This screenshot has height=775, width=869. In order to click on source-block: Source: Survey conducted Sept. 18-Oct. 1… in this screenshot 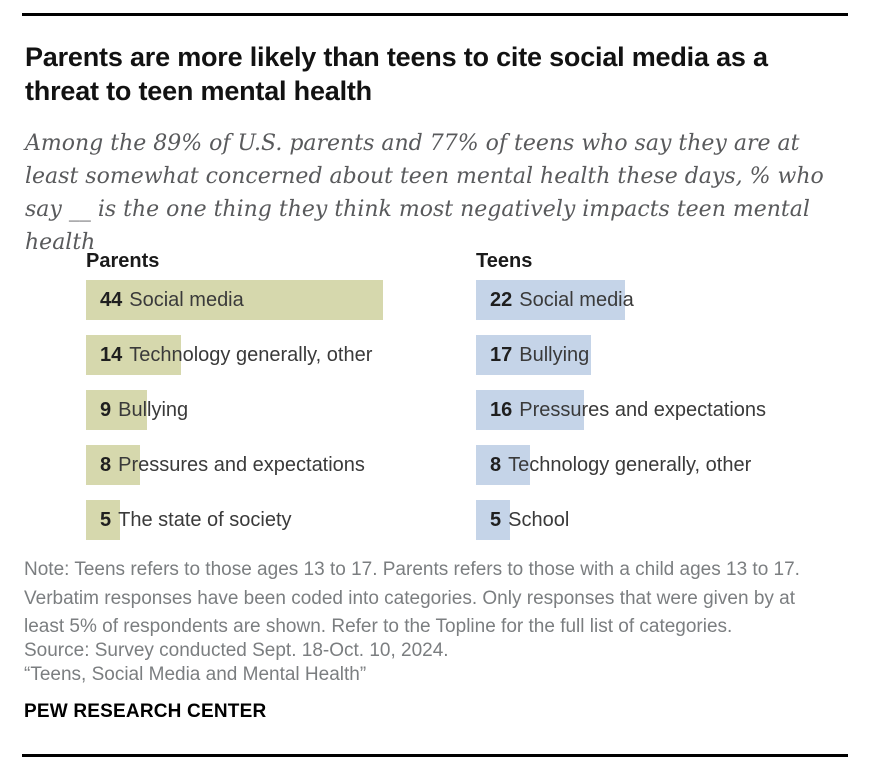, I will do `click(432, 663)`.